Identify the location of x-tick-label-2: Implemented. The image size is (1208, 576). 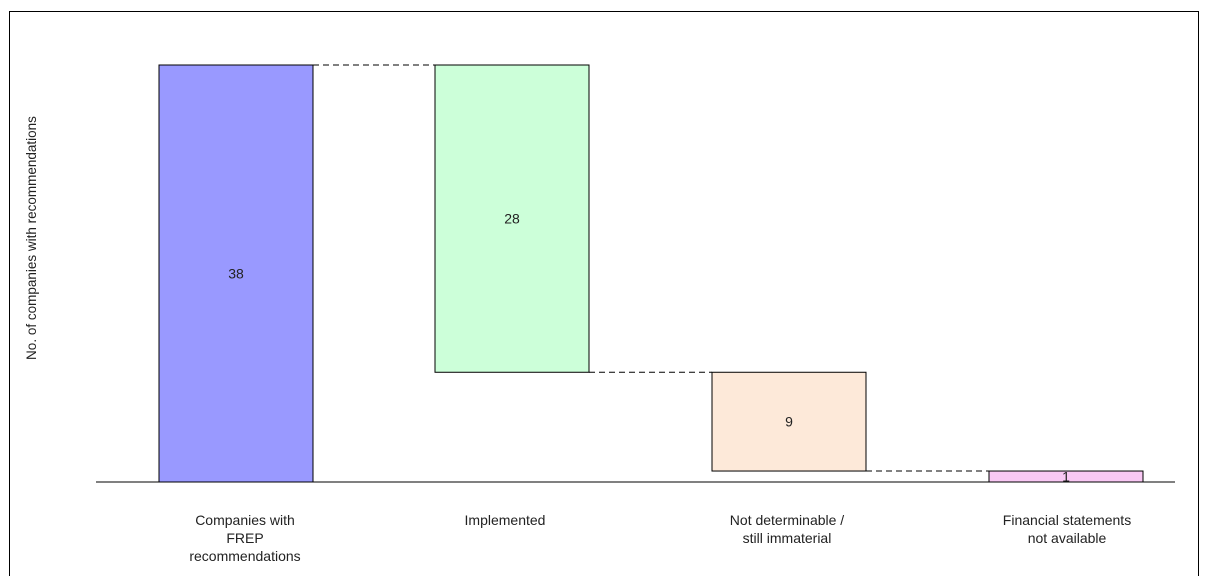
(505, 520).